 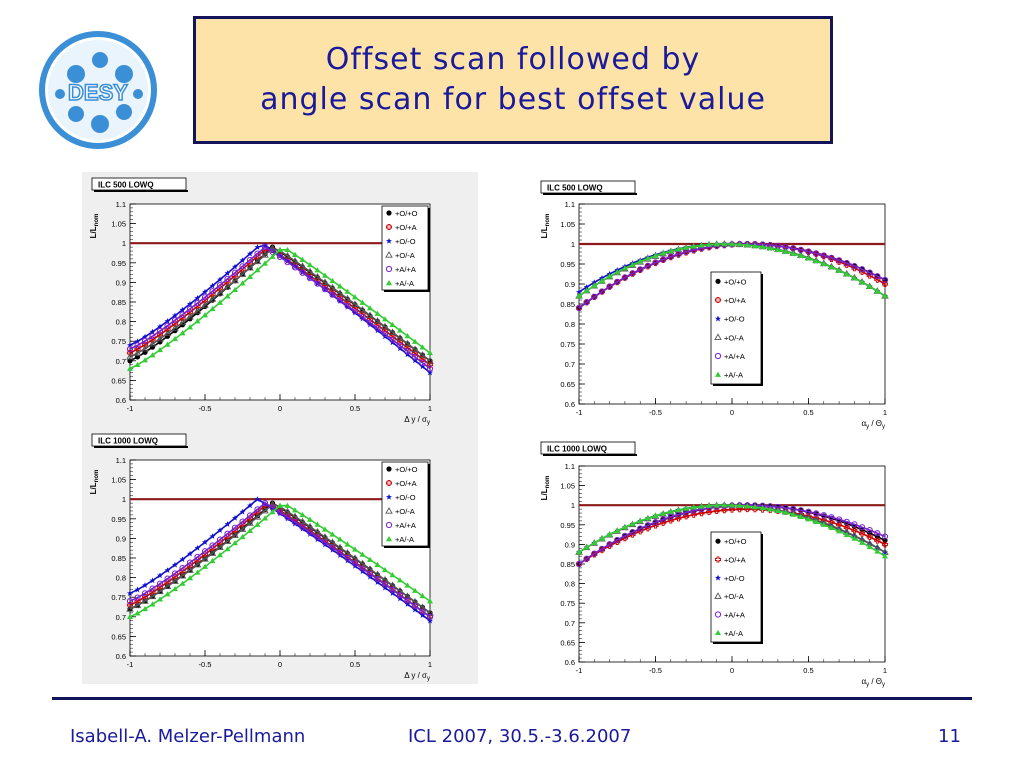 What do you see at coordinates (735, 300) in the screenshot?
I see `legend-label: +O/+A` at bounding box center [735, 300].